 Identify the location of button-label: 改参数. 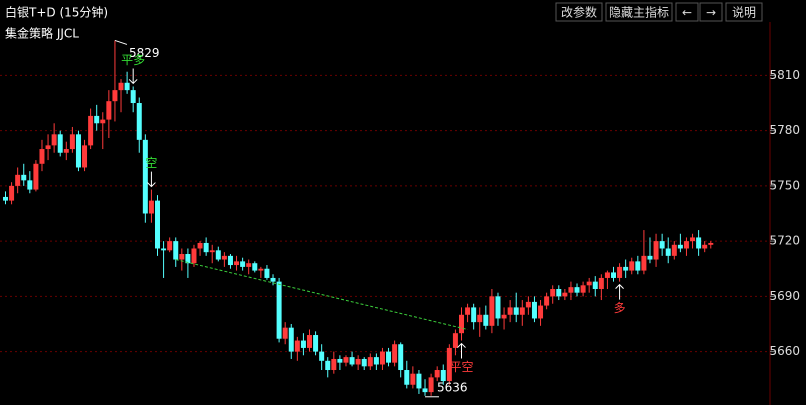
(579, 12).